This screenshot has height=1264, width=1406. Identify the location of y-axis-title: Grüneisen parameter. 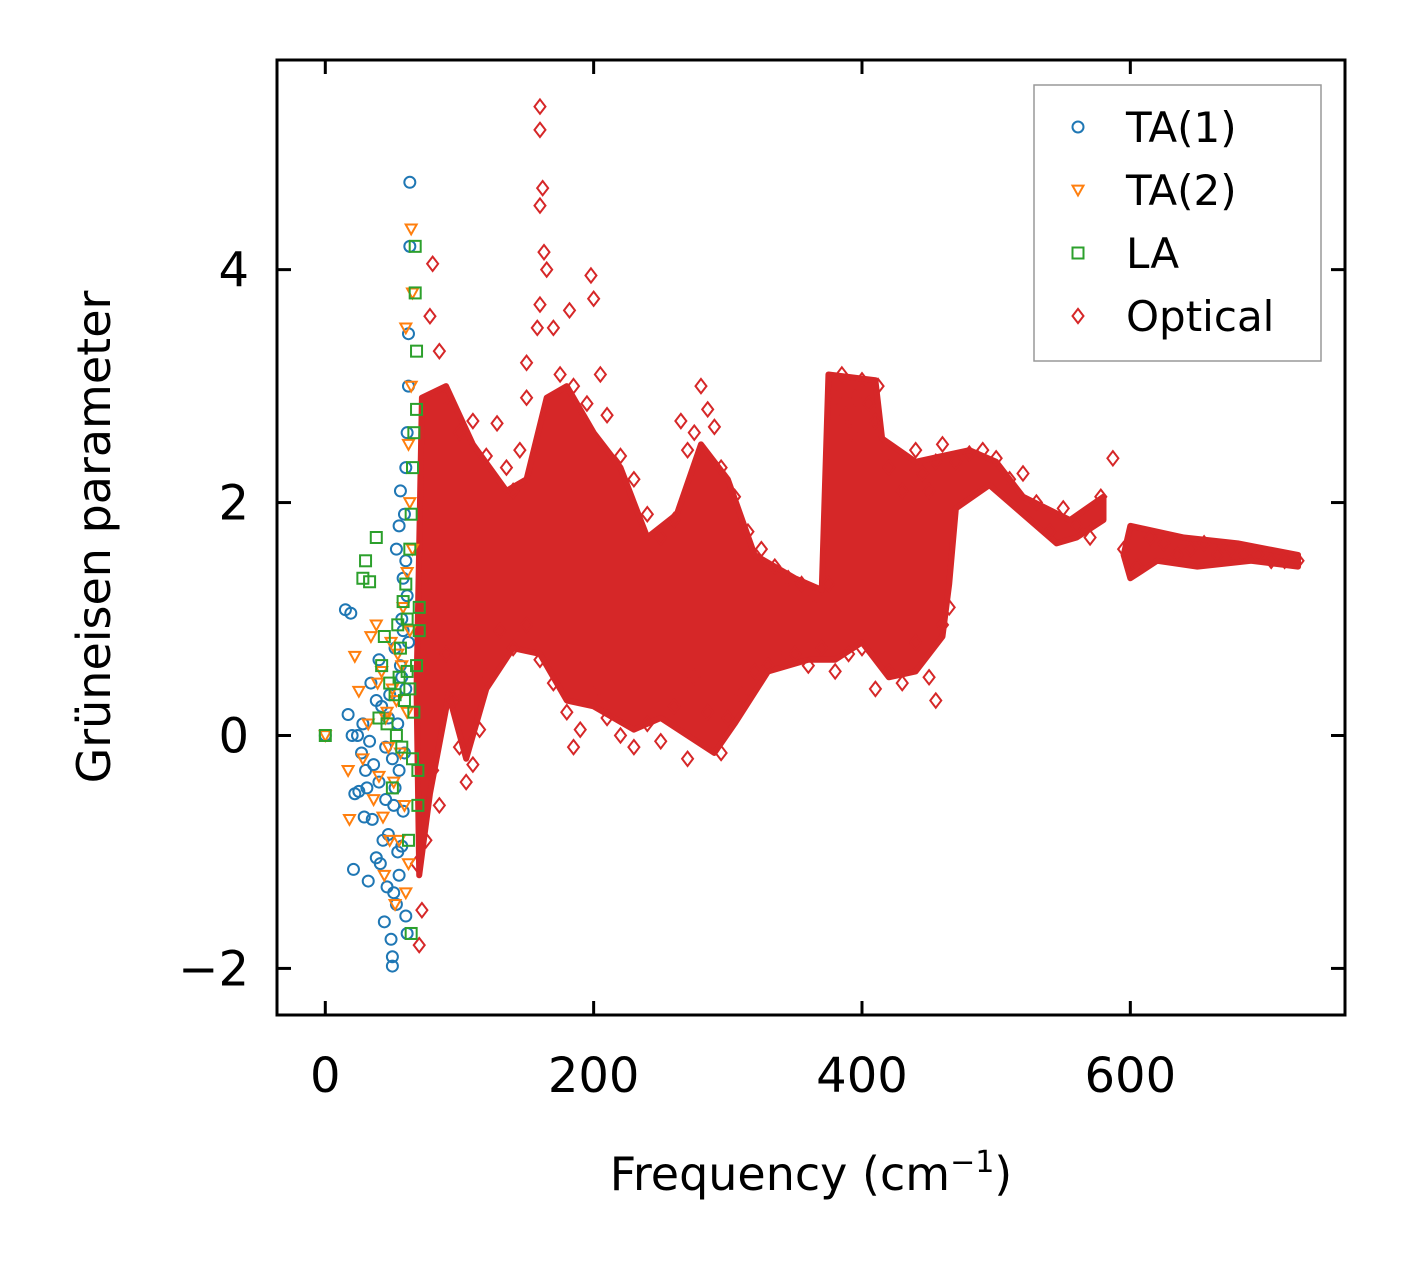
(94, 536).